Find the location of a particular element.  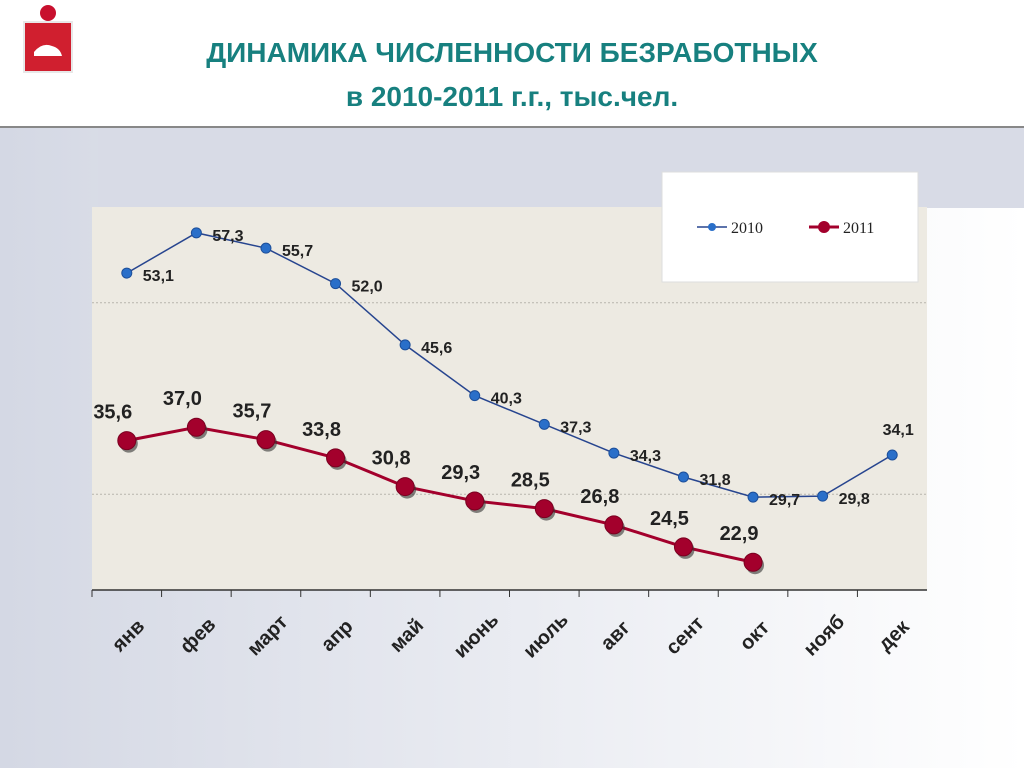

data-label: 45,6 is located at coordinates (436, 348).